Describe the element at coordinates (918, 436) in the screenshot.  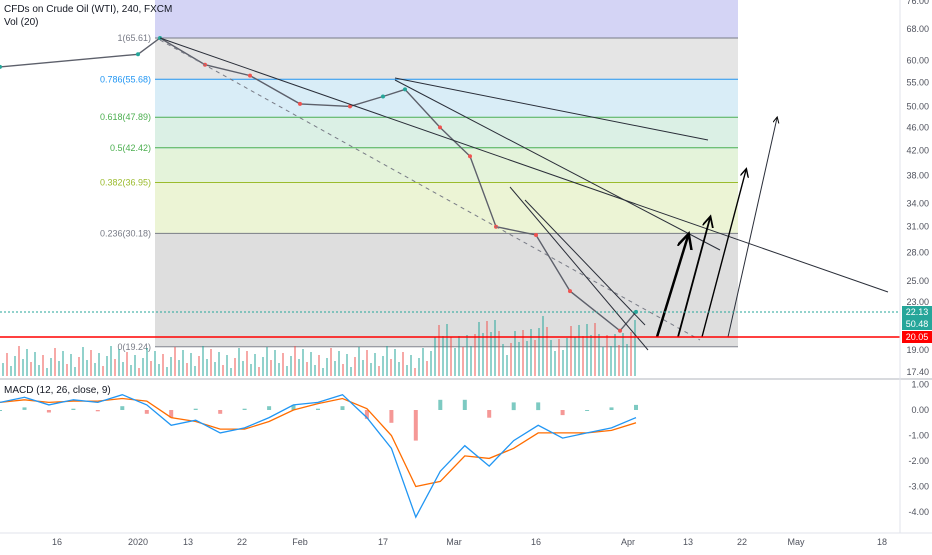
I see `macd-tick-label: -1.00` at that location.